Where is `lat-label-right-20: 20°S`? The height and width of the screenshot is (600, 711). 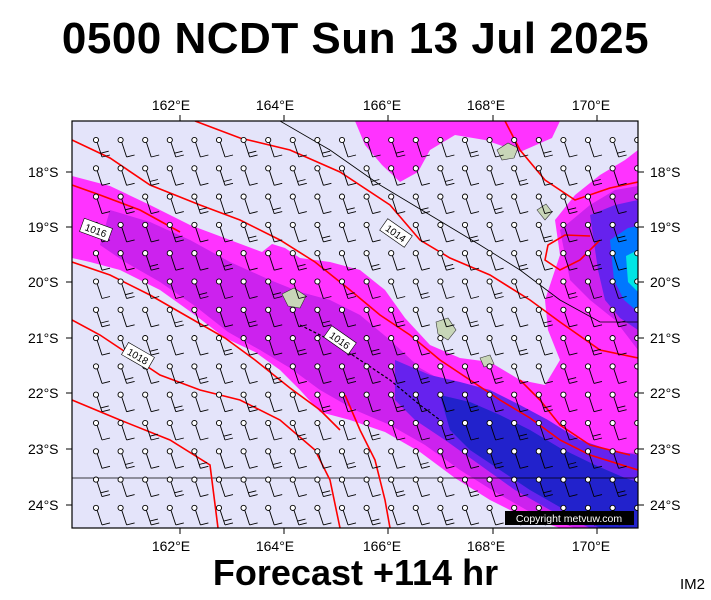 lat-label-right-20: 20°S is located at coordinates (665, 282).